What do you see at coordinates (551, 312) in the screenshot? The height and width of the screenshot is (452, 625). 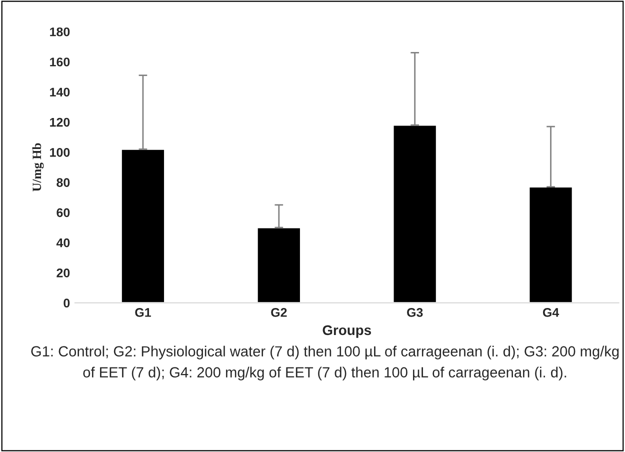 I see `x-tick-label: G4` at bounding box center [551, 312].